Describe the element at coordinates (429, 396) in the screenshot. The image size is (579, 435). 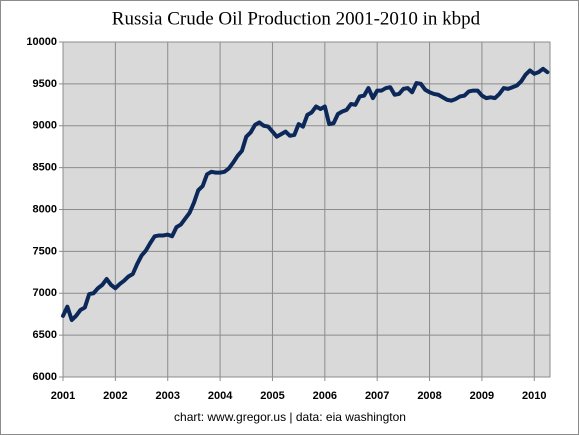
I see `x-tick-label: 2008` at that location.